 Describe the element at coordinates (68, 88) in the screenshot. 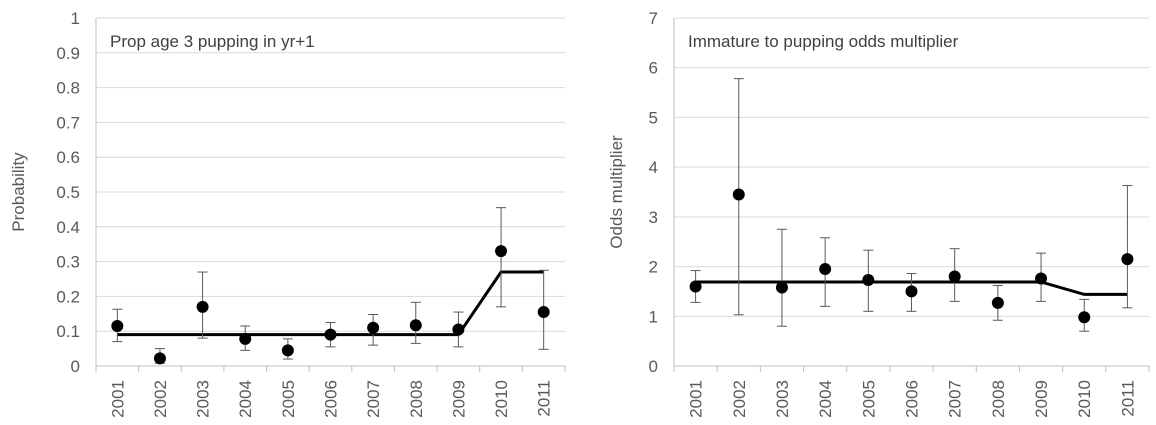

I see `y-tick-label: 0.8` at that location.